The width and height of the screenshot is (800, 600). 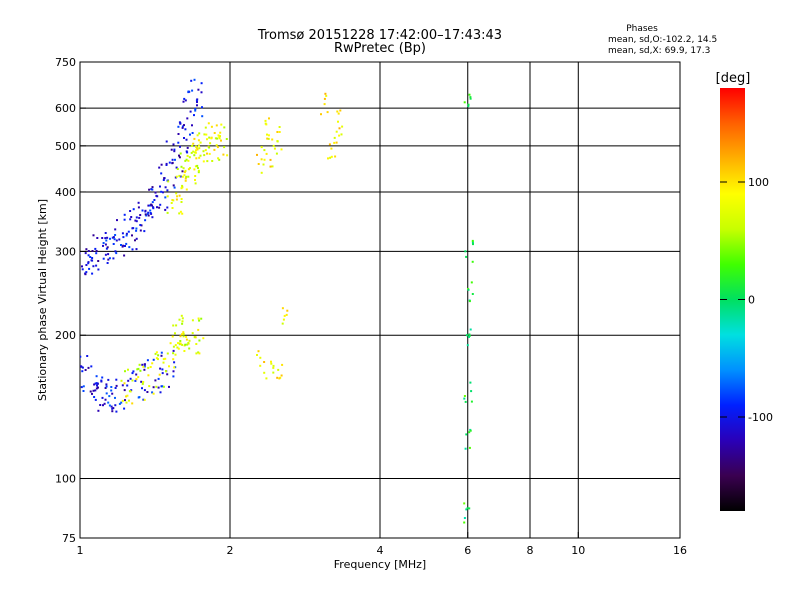 What do you see at coordinates (380, 550) in the screenshot?
I see `x-tick-label: 4` at bounding box center [380, 550].